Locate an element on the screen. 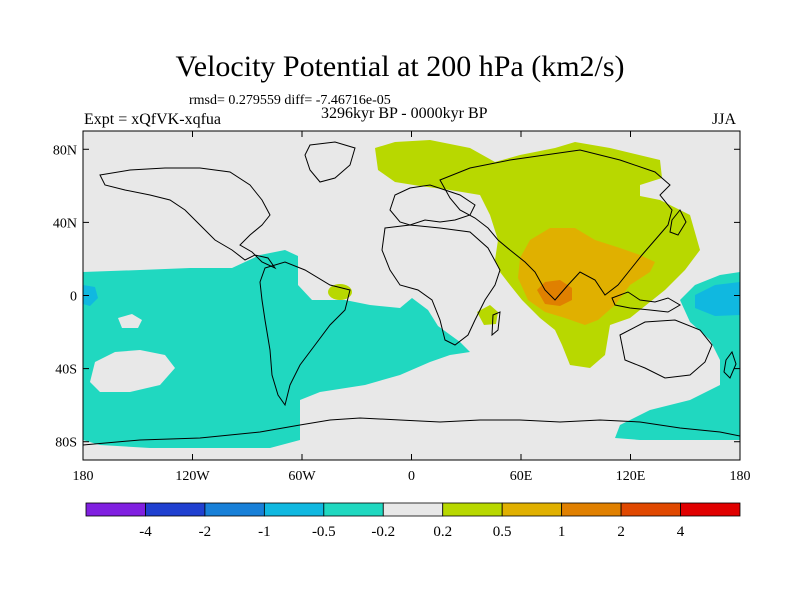 The width and height of the screenshot is (800, 600). coastline-south-america is located at coordinates (305, 334).